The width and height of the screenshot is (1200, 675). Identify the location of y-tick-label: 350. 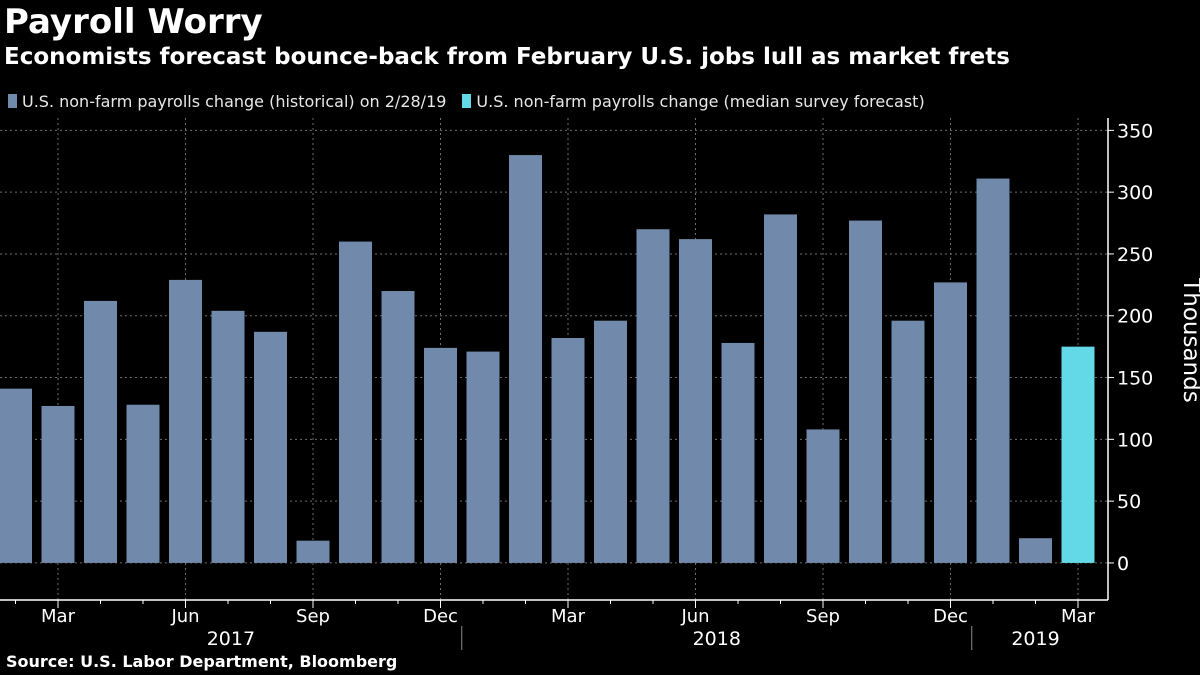
(1135, 131).